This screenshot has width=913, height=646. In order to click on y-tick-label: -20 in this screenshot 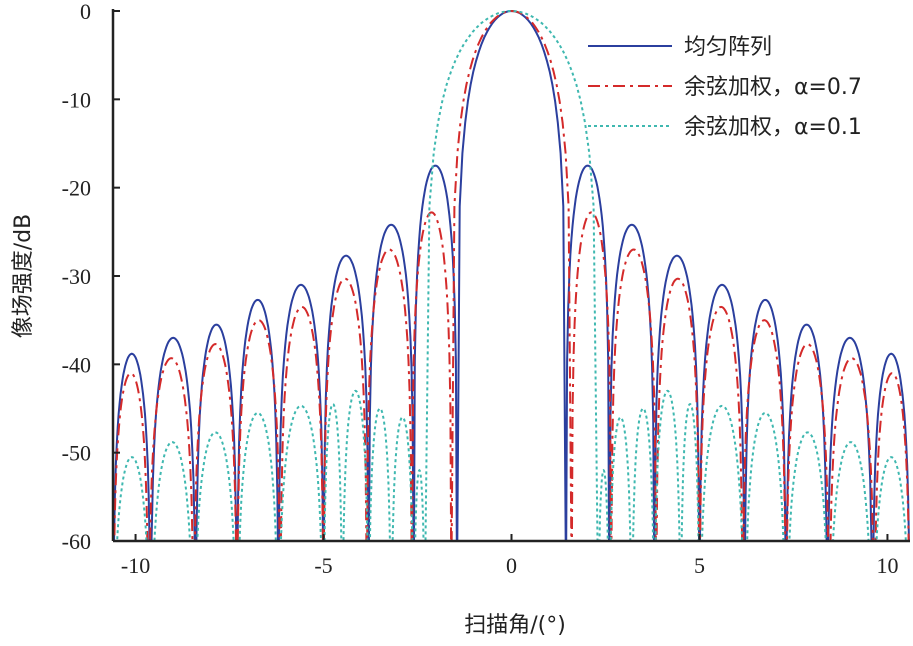, I will do `click(76, 188)`.